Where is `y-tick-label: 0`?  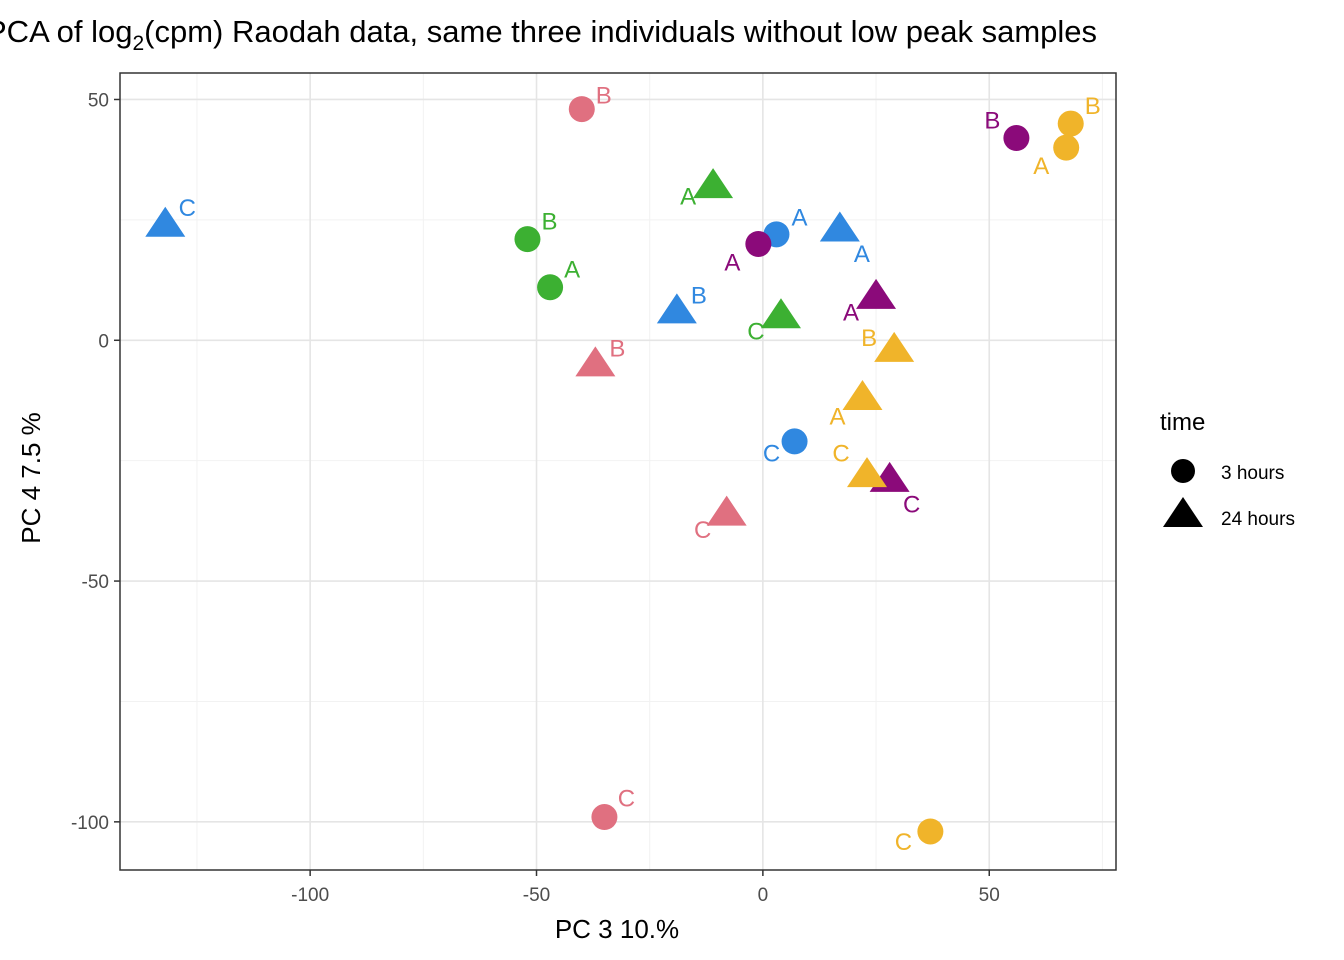
y-tick-label: 0 is located at coordinates (103, 341).